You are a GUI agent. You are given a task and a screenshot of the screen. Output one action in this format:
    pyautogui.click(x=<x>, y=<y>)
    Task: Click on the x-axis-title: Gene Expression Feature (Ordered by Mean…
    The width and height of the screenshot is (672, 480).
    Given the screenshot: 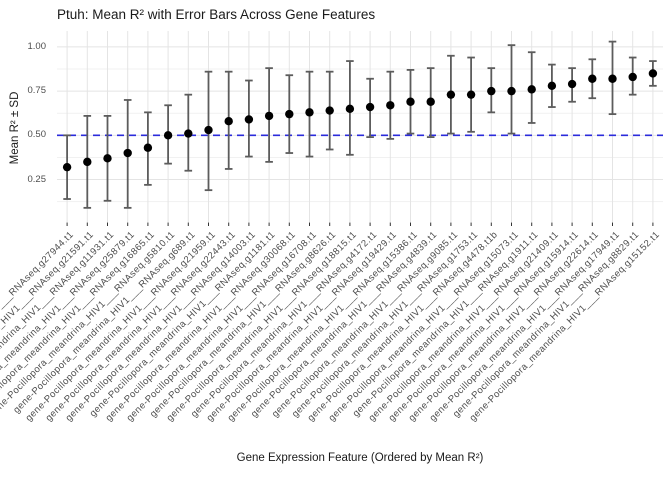 What is the action you would take?
    pyautogui.click(x=360, y=458)
    